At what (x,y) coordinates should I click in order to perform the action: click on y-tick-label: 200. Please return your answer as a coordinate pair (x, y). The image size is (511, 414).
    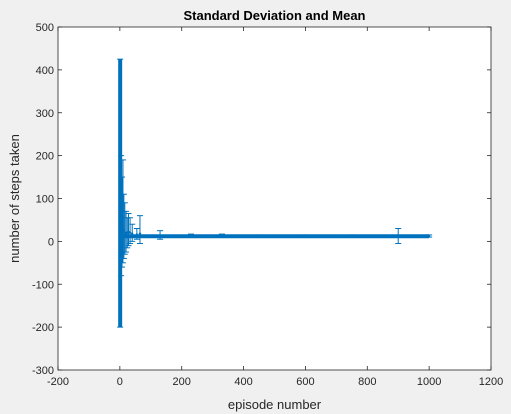
    Looking at the image, I should click on (45, 157).